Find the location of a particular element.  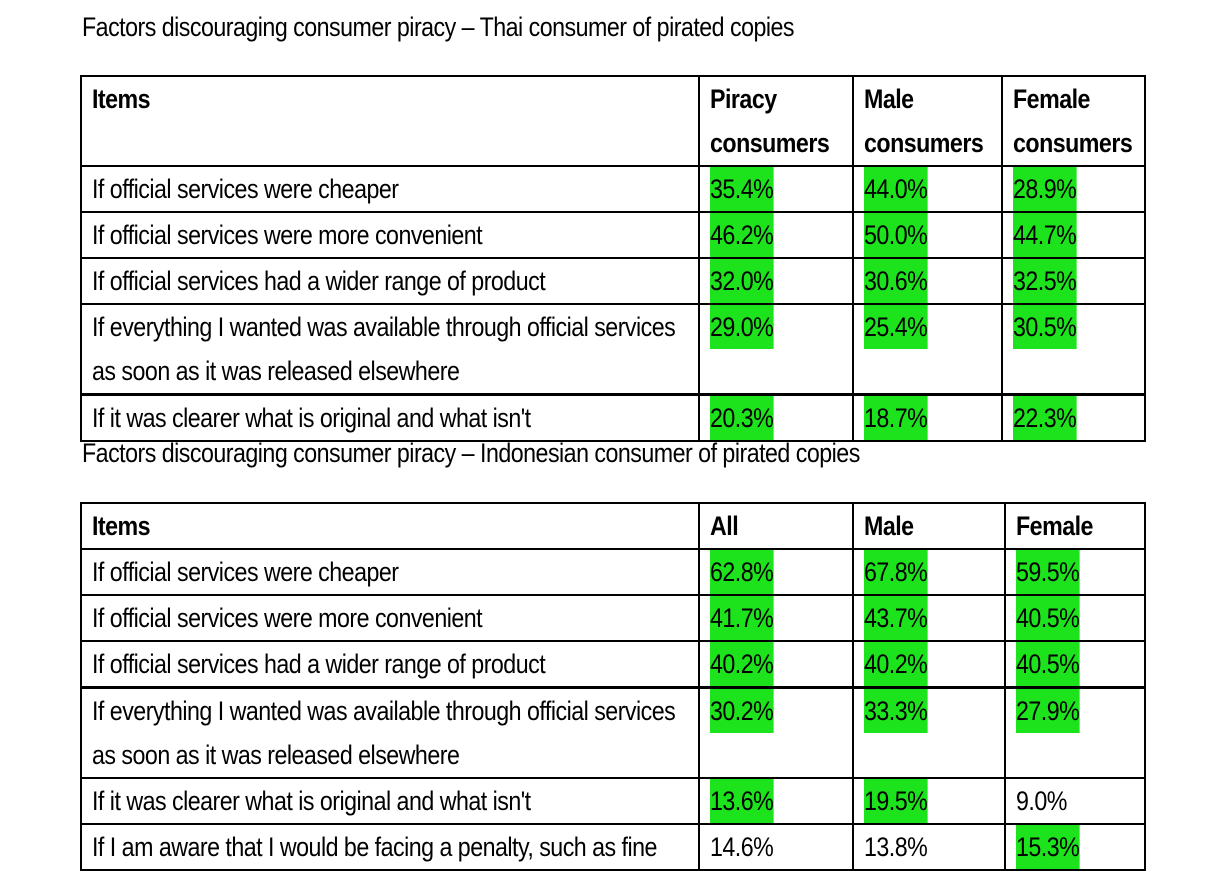

value-cell: 20.3% is located at coordinates (776, 417).